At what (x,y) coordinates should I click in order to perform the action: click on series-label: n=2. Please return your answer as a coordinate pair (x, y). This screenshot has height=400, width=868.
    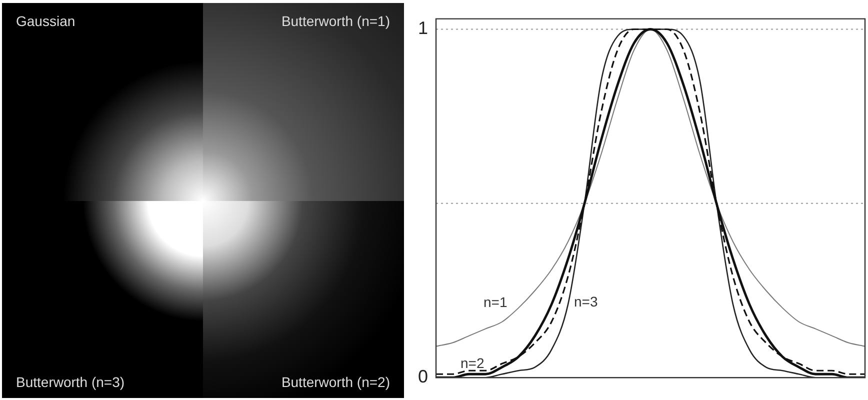
    Looking at the image, I should click on (472, 363).